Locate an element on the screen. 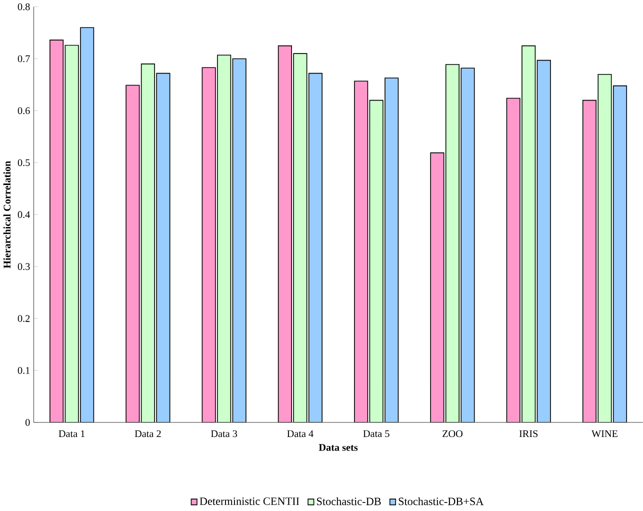  legend-label: Stochastic-DB+SA is located at coordinates (441, 502).